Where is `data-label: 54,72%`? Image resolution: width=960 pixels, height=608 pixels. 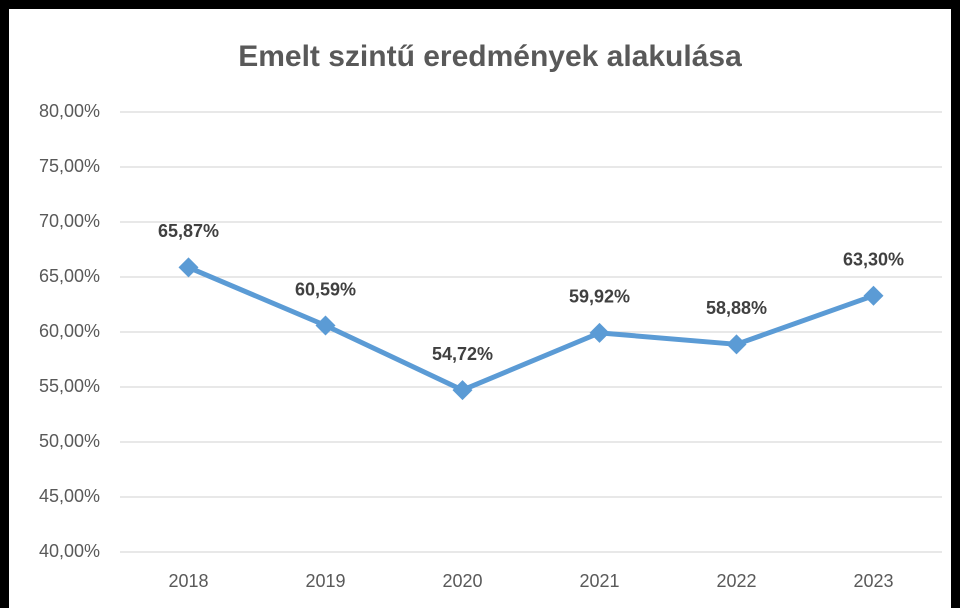
data-label: 54,72% is located at coordinates (462, 354).